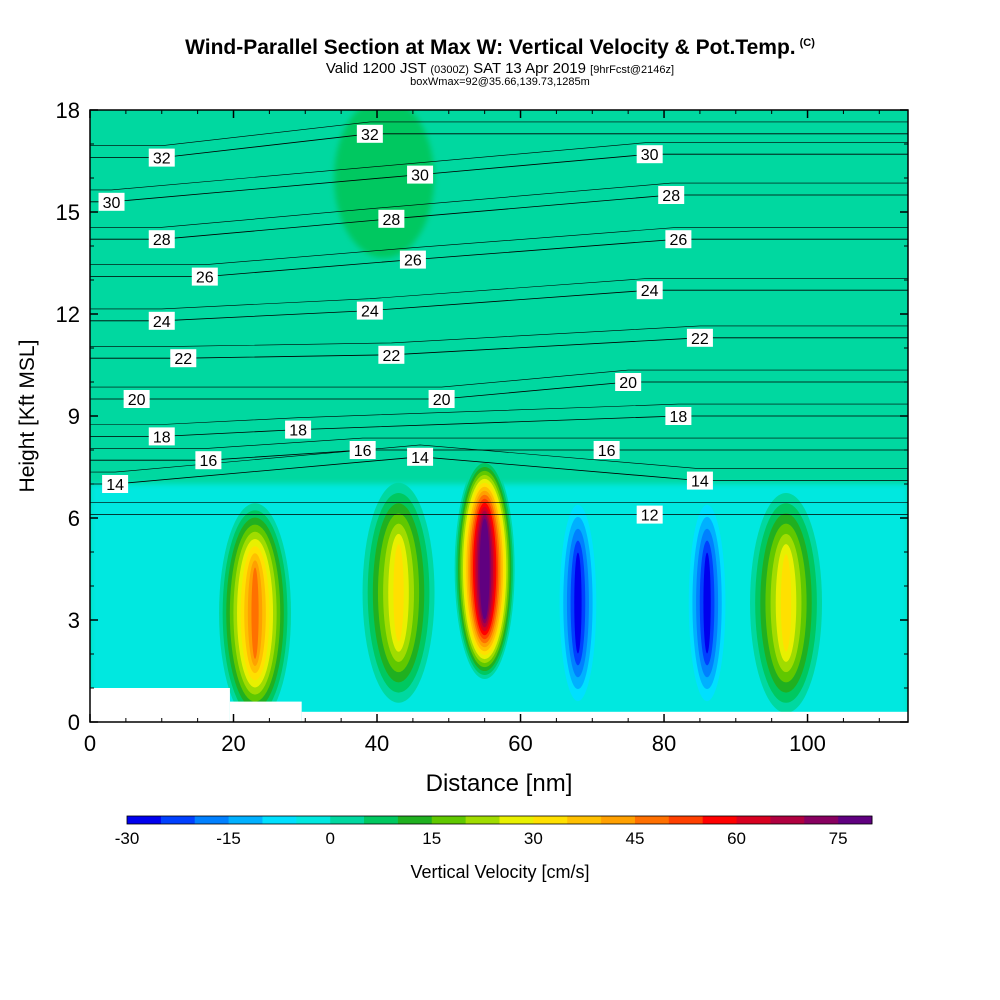 The image size is (1000, 1000). I want to click on y-tick-label: 6, so click(74, 518).